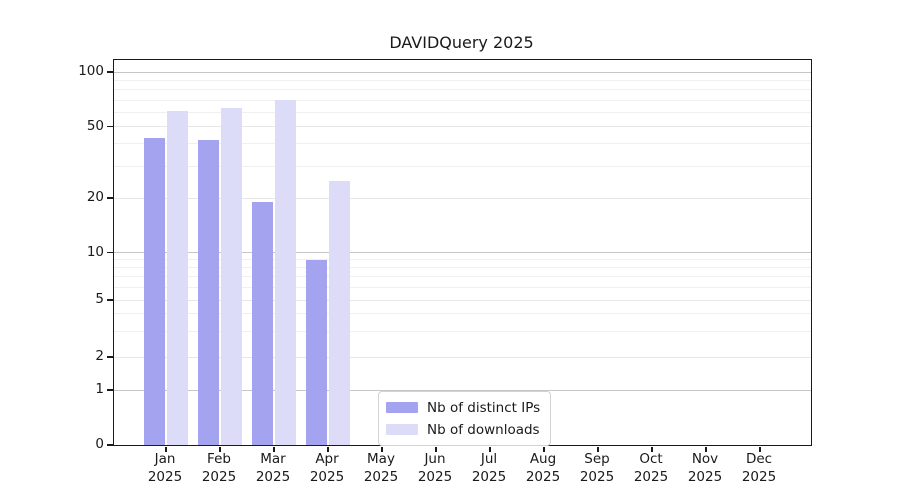  Describe the element at coordinates (209, 292) in the screenshot. I see `bar-ips-feb` at that location.